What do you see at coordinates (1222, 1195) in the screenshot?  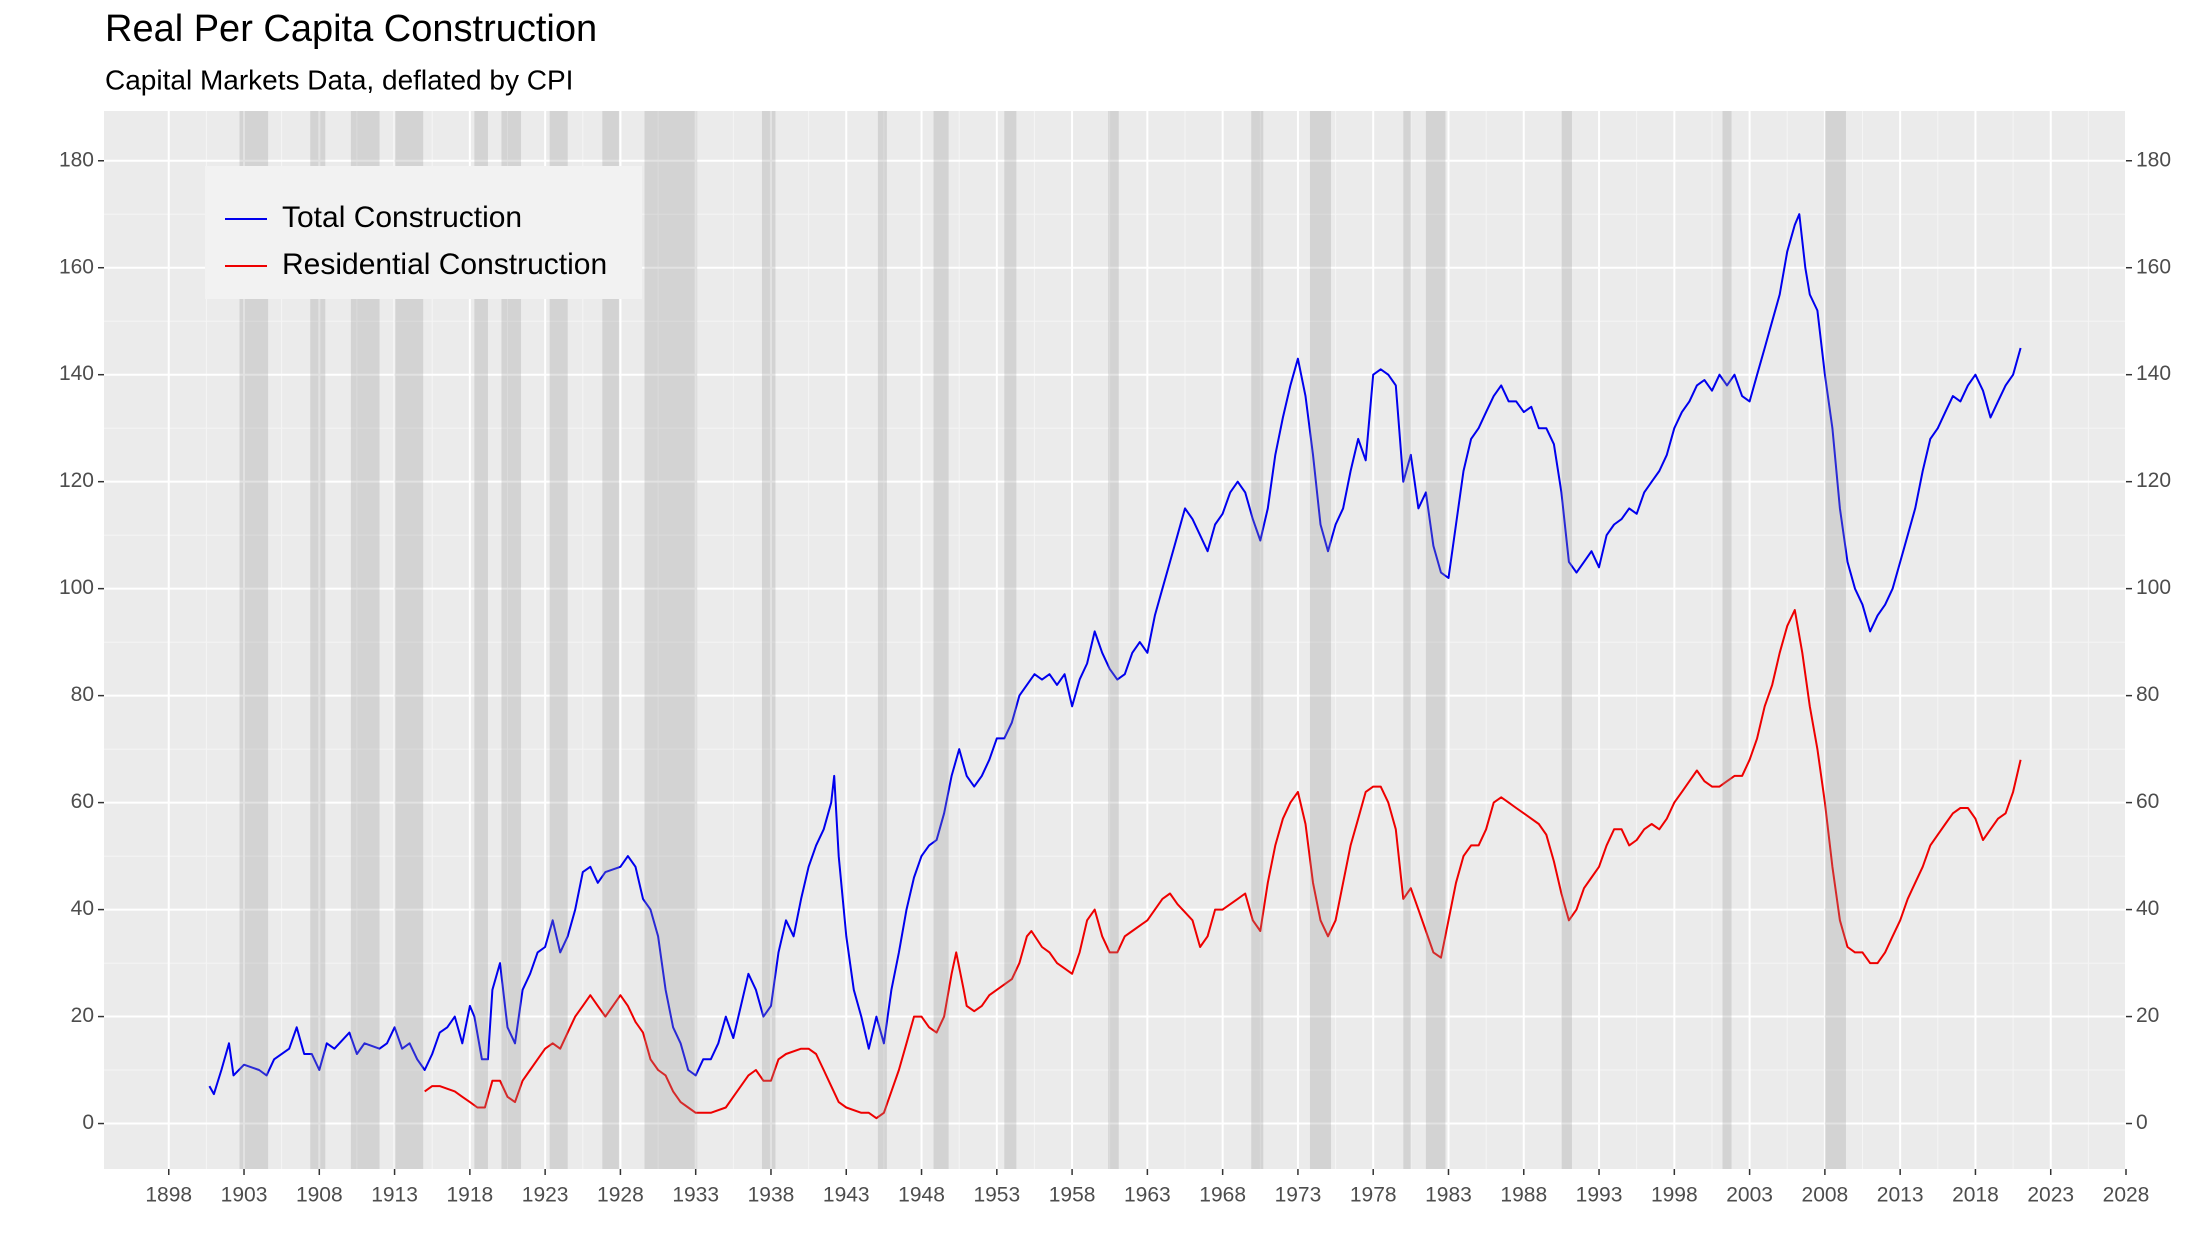 I see `x-tick-label: 1968` at bounding box center [1222, 1195].